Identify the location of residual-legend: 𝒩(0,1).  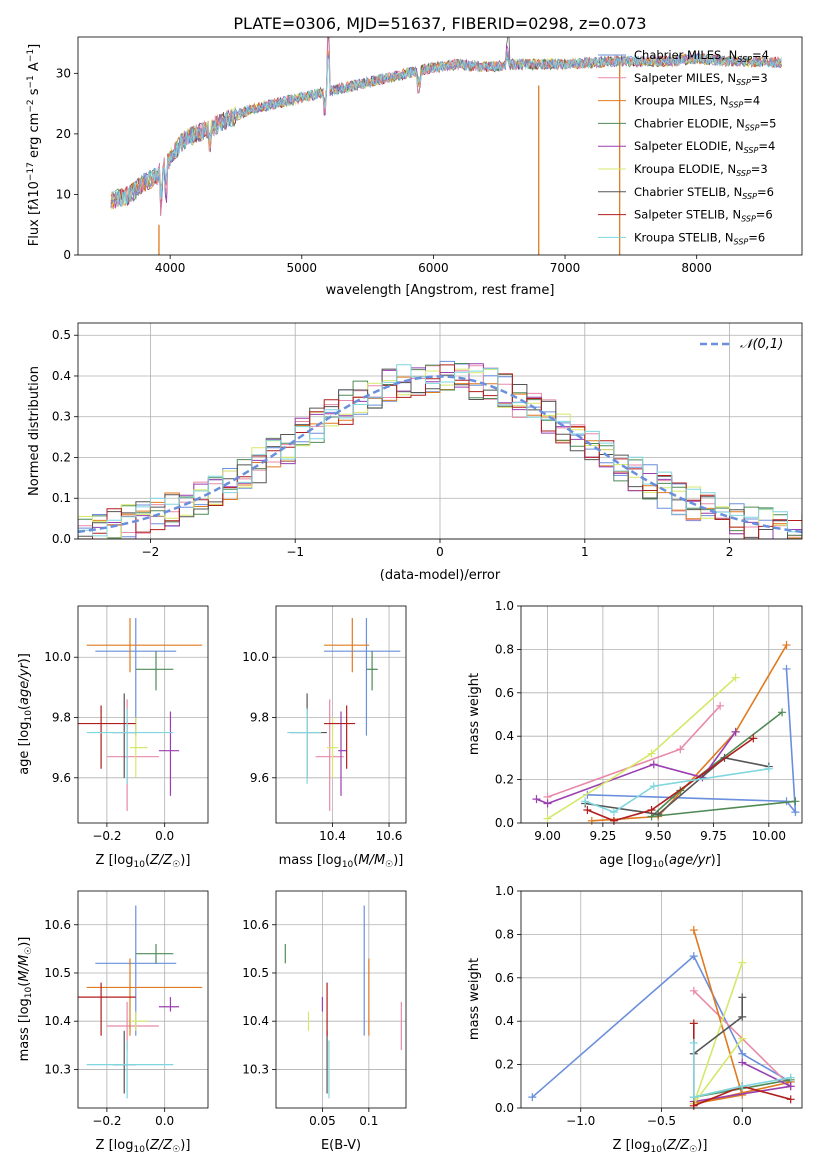
(741, 344).